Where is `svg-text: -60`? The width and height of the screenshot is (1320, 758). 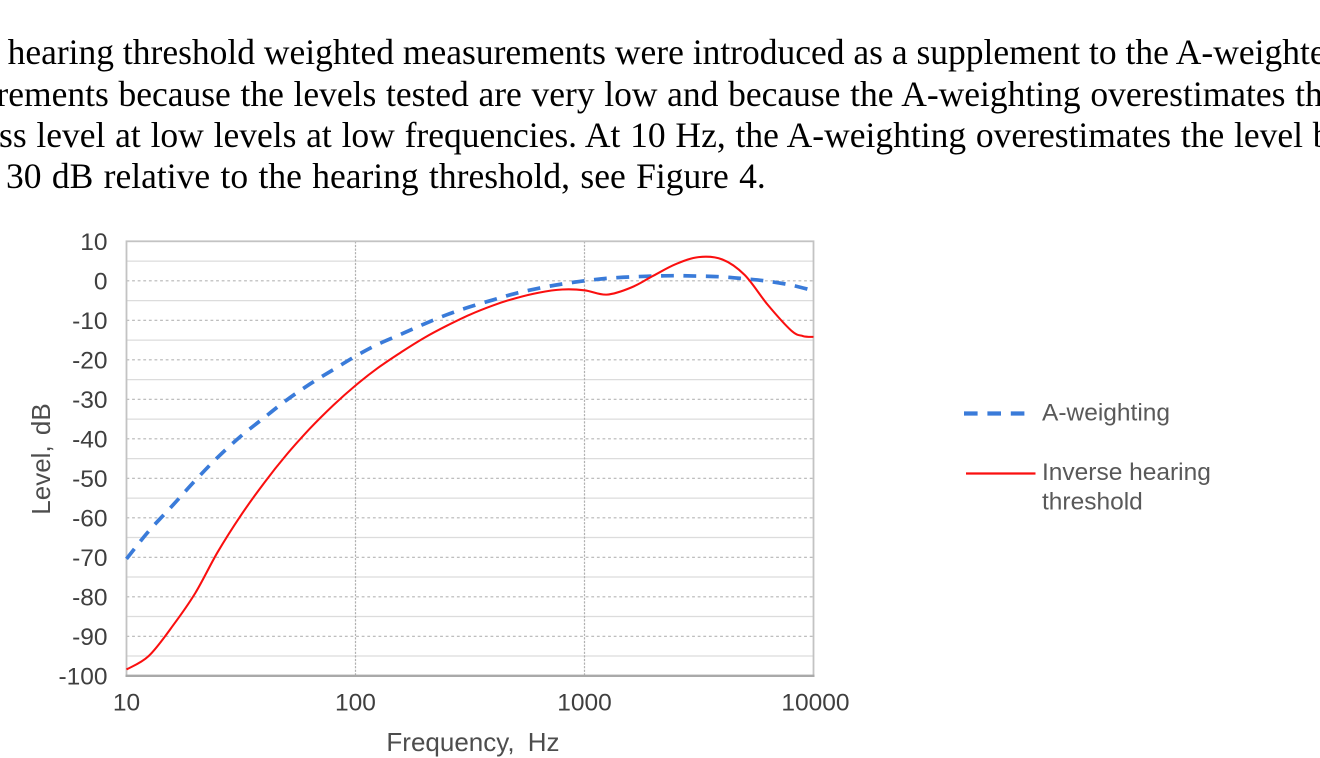 svg-text: -60 is located at coordinates (89, 519).